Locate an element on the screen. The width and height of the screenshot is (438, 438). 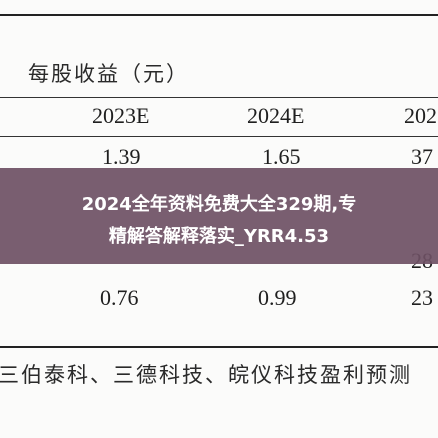
top-rule is located at coordinates (219, 15).